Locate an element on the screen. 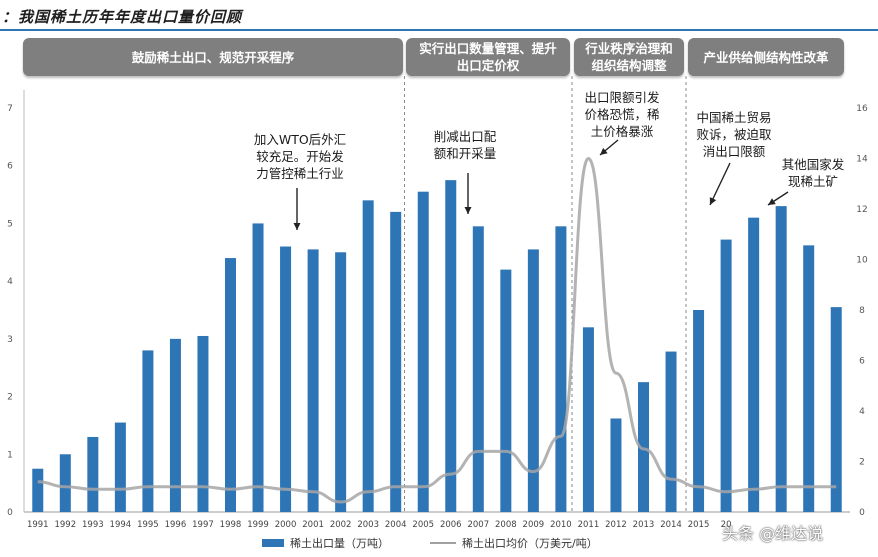 This screenshot has height=557, width=878. phase-label-3: 行业秩序治理和 组织结构调整 is located at coordinates (629, 57).